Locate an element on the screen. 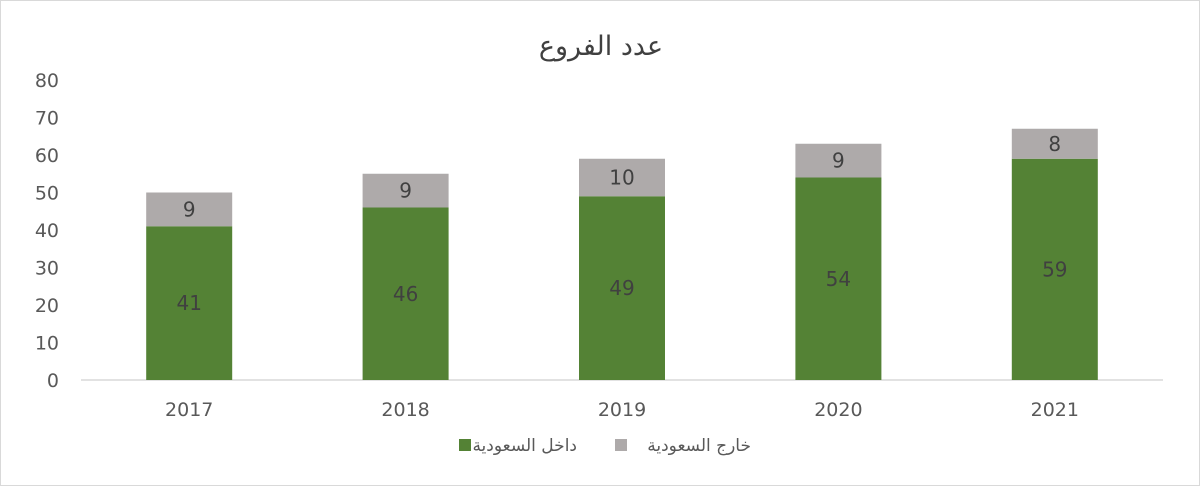 The height and width of the screenshot is (487, 1200). data-label: 8 is located at coordinates (1054, 144).